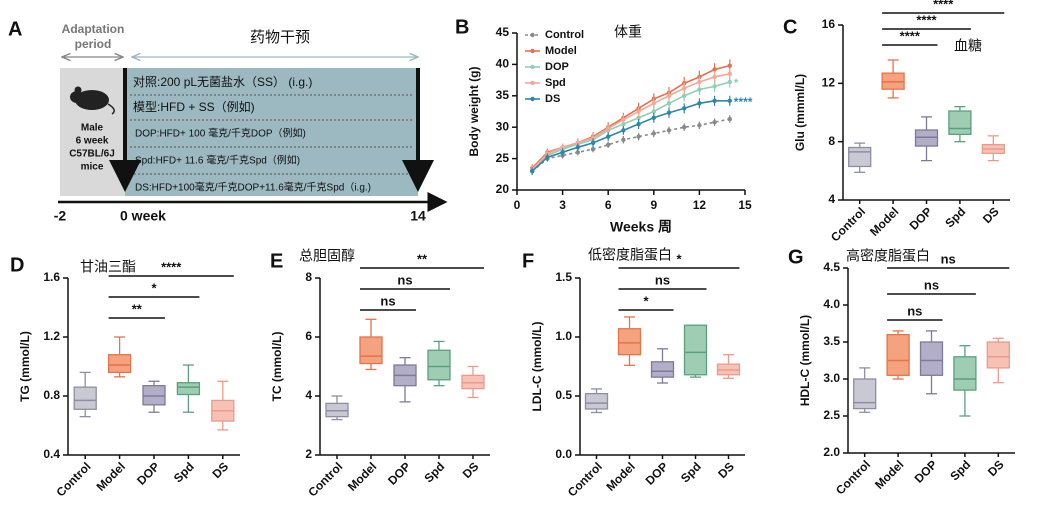 The image size is (1047, 513). Describe the element at coordinates (790, 27) in the screenshot. I see `panel-label: C` at that location.